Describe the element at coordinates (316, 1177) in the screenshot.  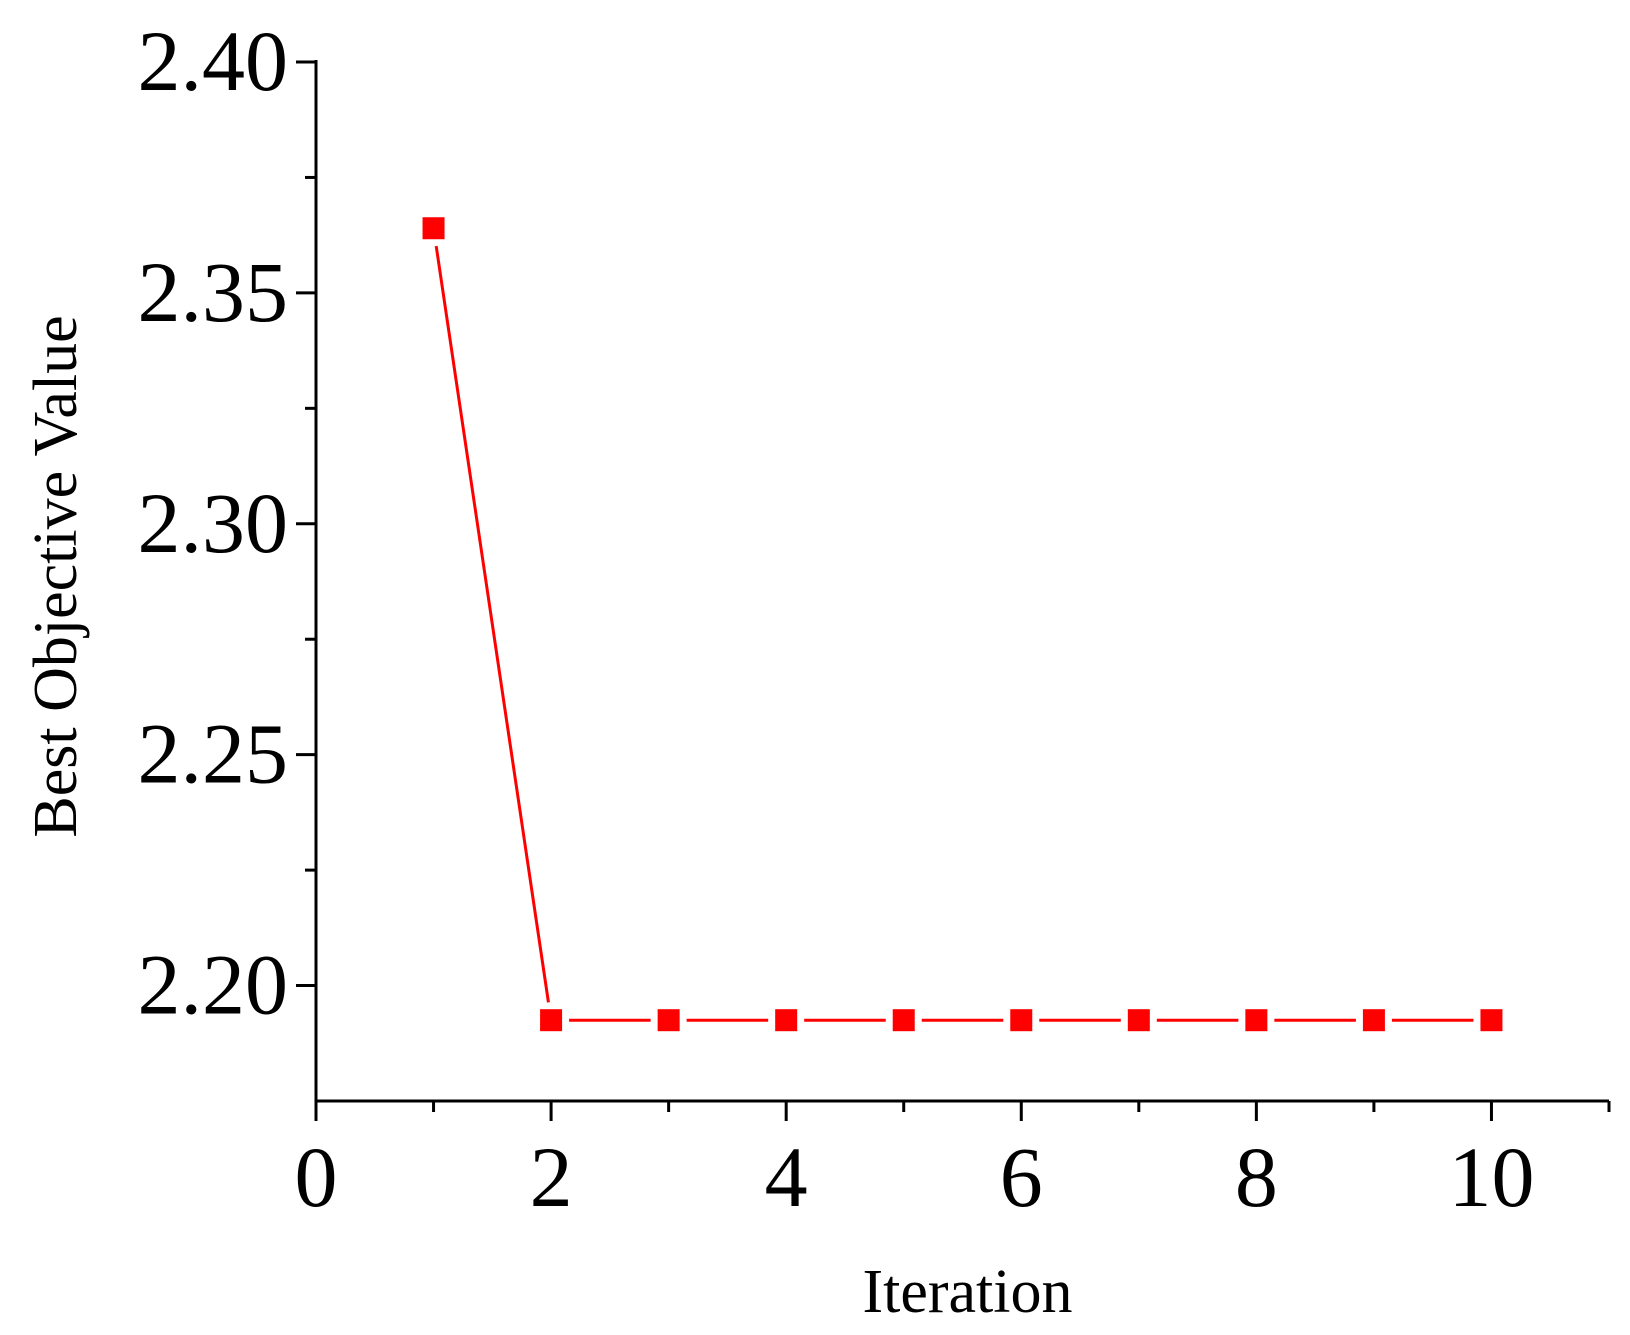
I see `x-tick-label: 0` at that location.